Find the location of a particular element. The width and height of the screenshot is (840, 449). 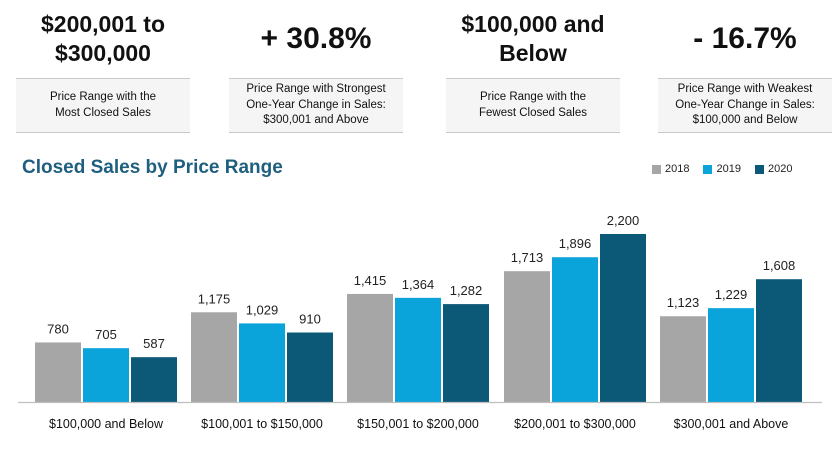

legend-item: 2018 is located at coordinates (670, 169).